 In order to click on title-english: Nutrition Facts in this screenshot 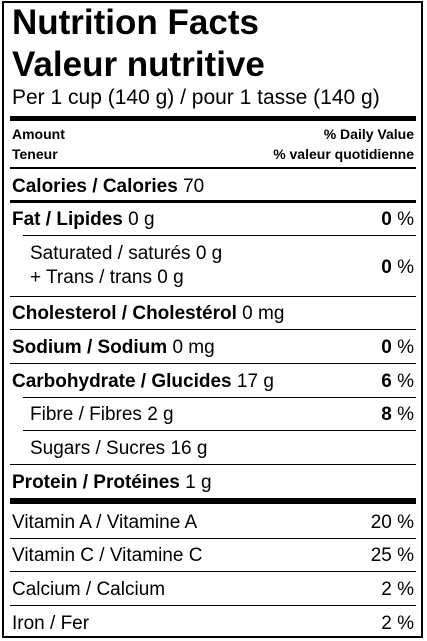, I will do `click(135, 22)`.